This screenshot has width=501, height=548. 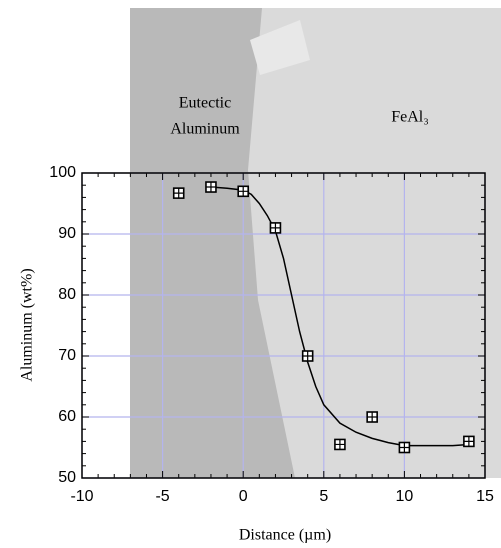 What do you see at coordinates (81, 496) in the screenshot?
I see `x-tick-label: -10` at bounding box center [81, 496].